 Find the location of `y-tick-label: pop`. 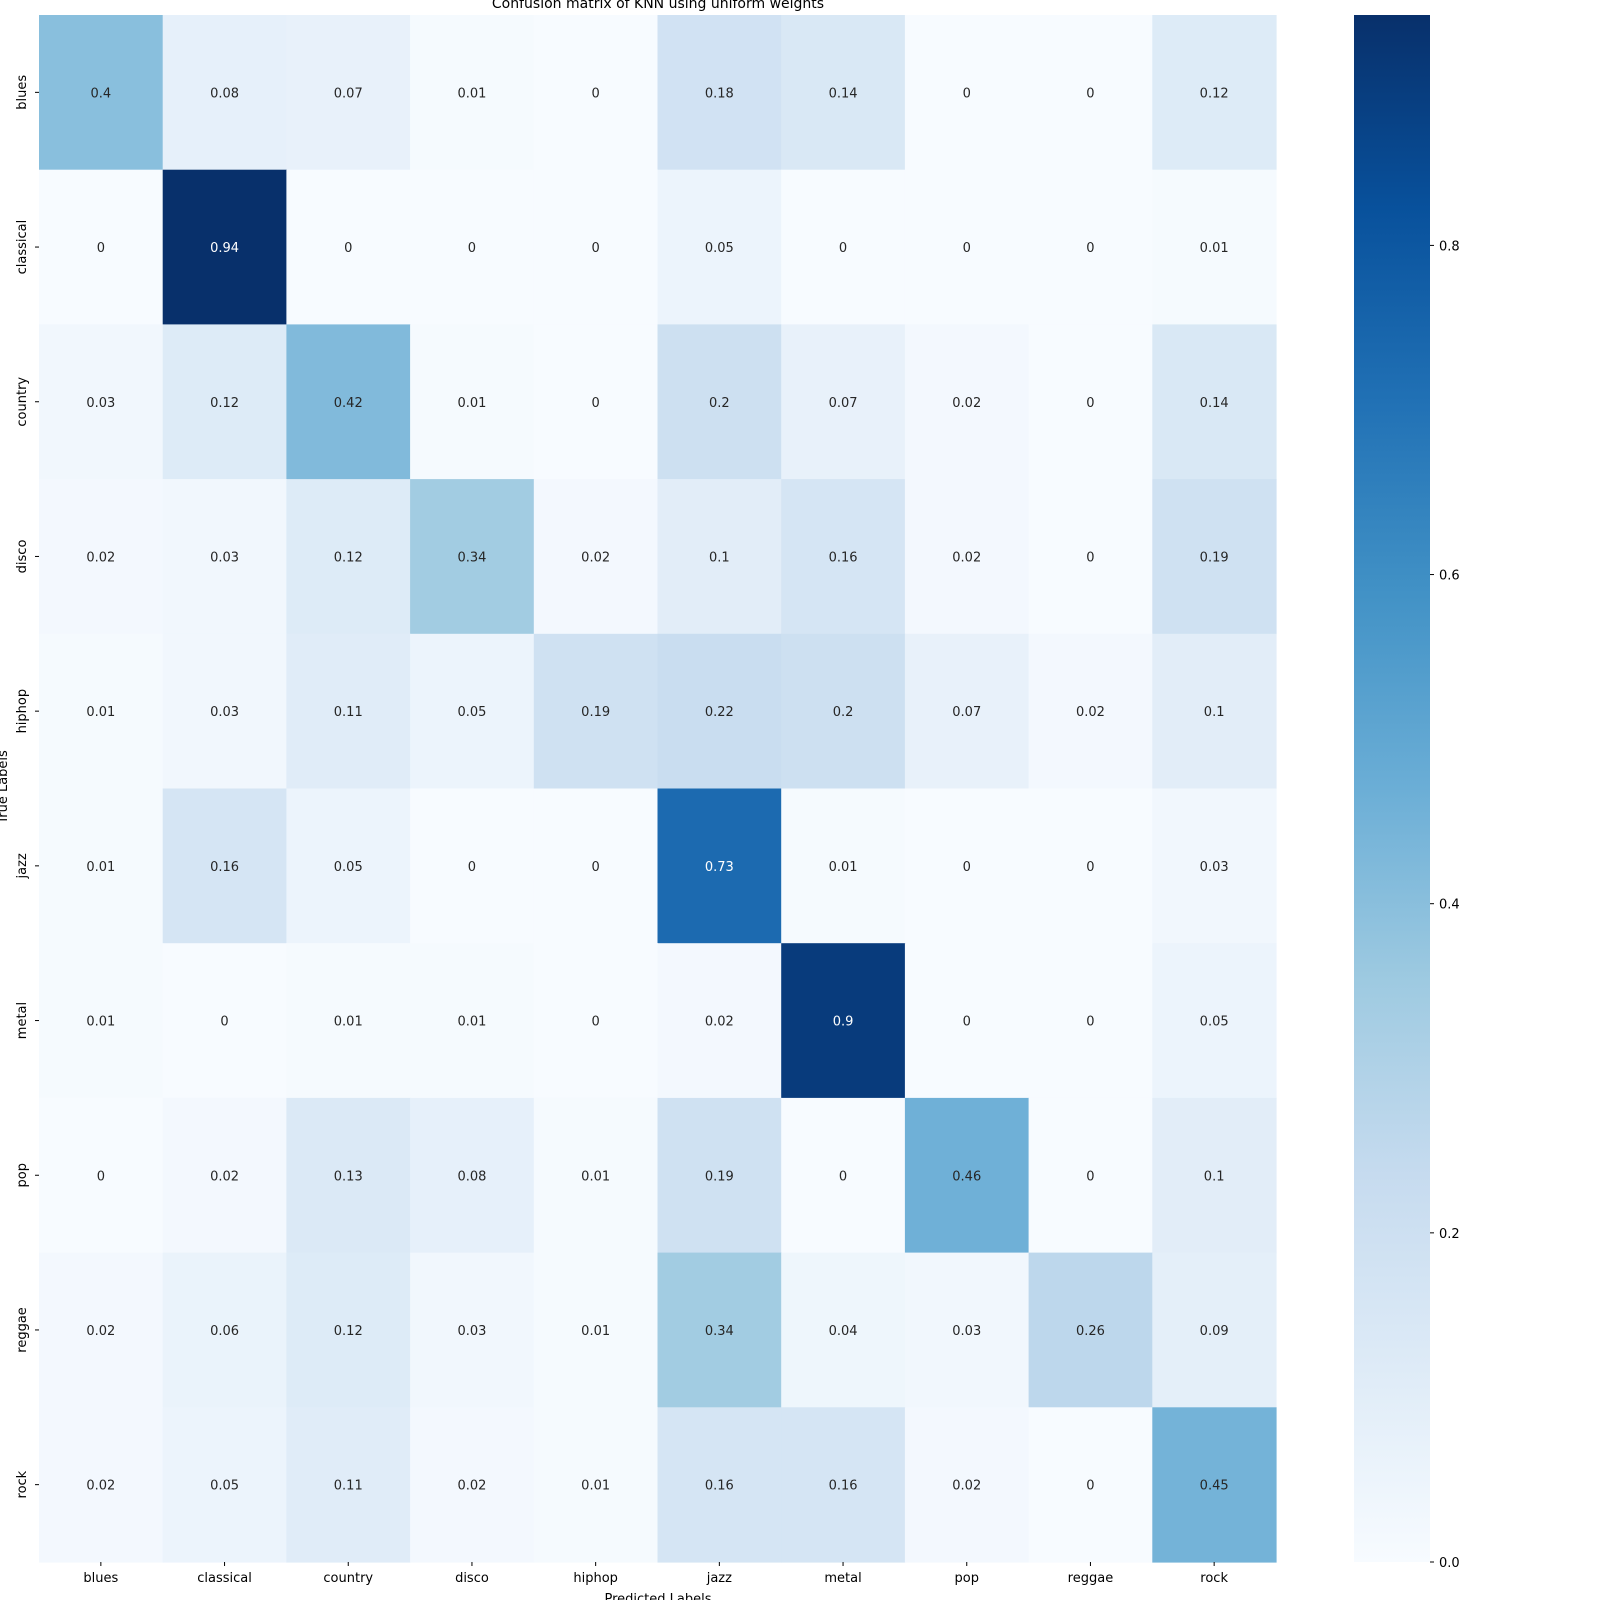

y-tick-label: pop is located at coordinates (22, 1175).